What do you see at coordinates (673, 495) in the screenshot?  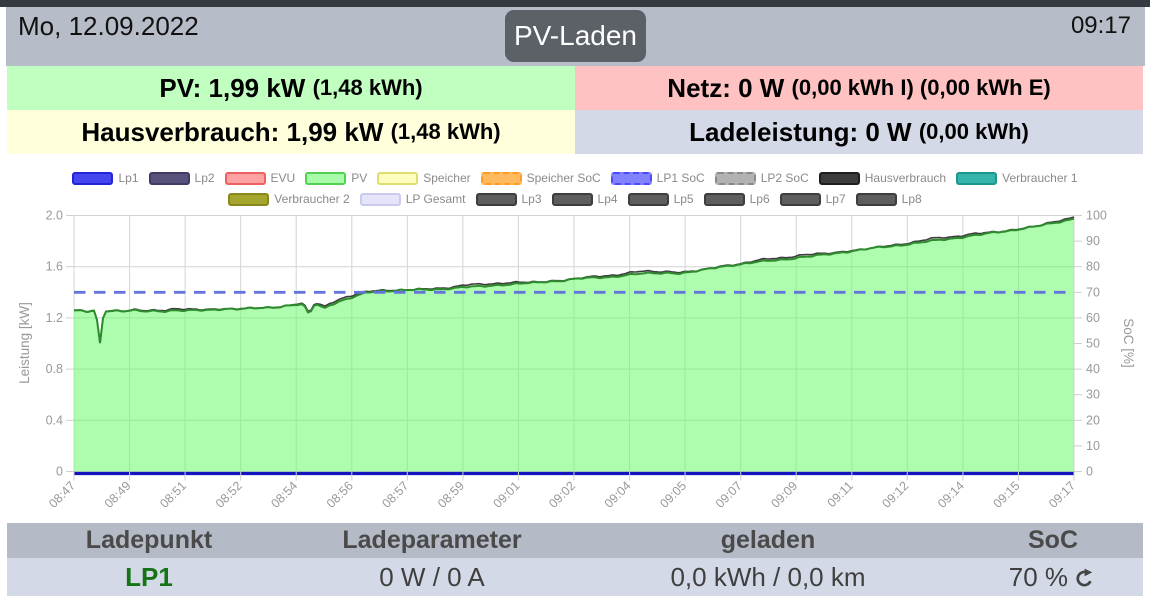 I see `svg-text: 09:05` at bounding box center [673, 495].